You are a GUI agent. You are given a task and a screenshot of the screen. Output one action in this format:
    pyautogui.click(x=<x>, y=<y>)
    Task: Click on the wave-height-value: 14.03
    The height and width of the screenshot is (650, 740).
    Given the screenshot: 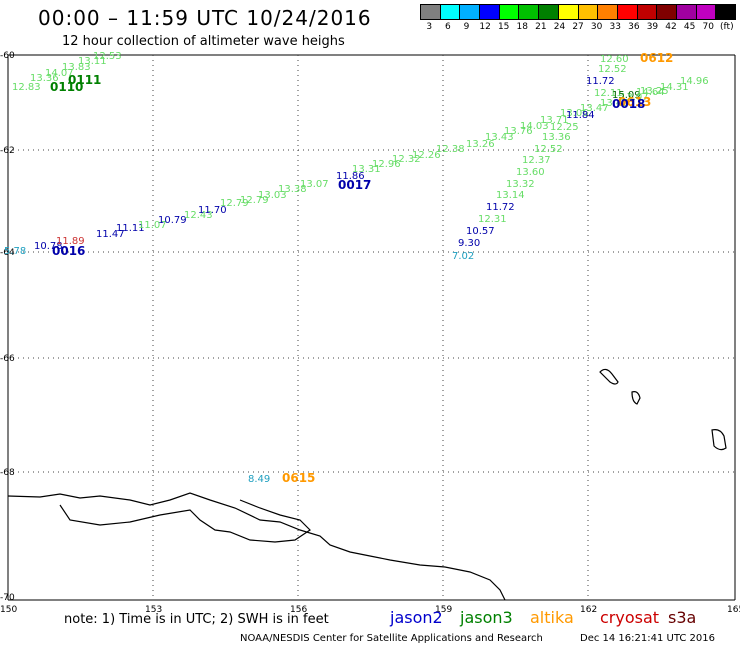 What is the action you would take?
    pyautogui.click(x=534, y=126)
    